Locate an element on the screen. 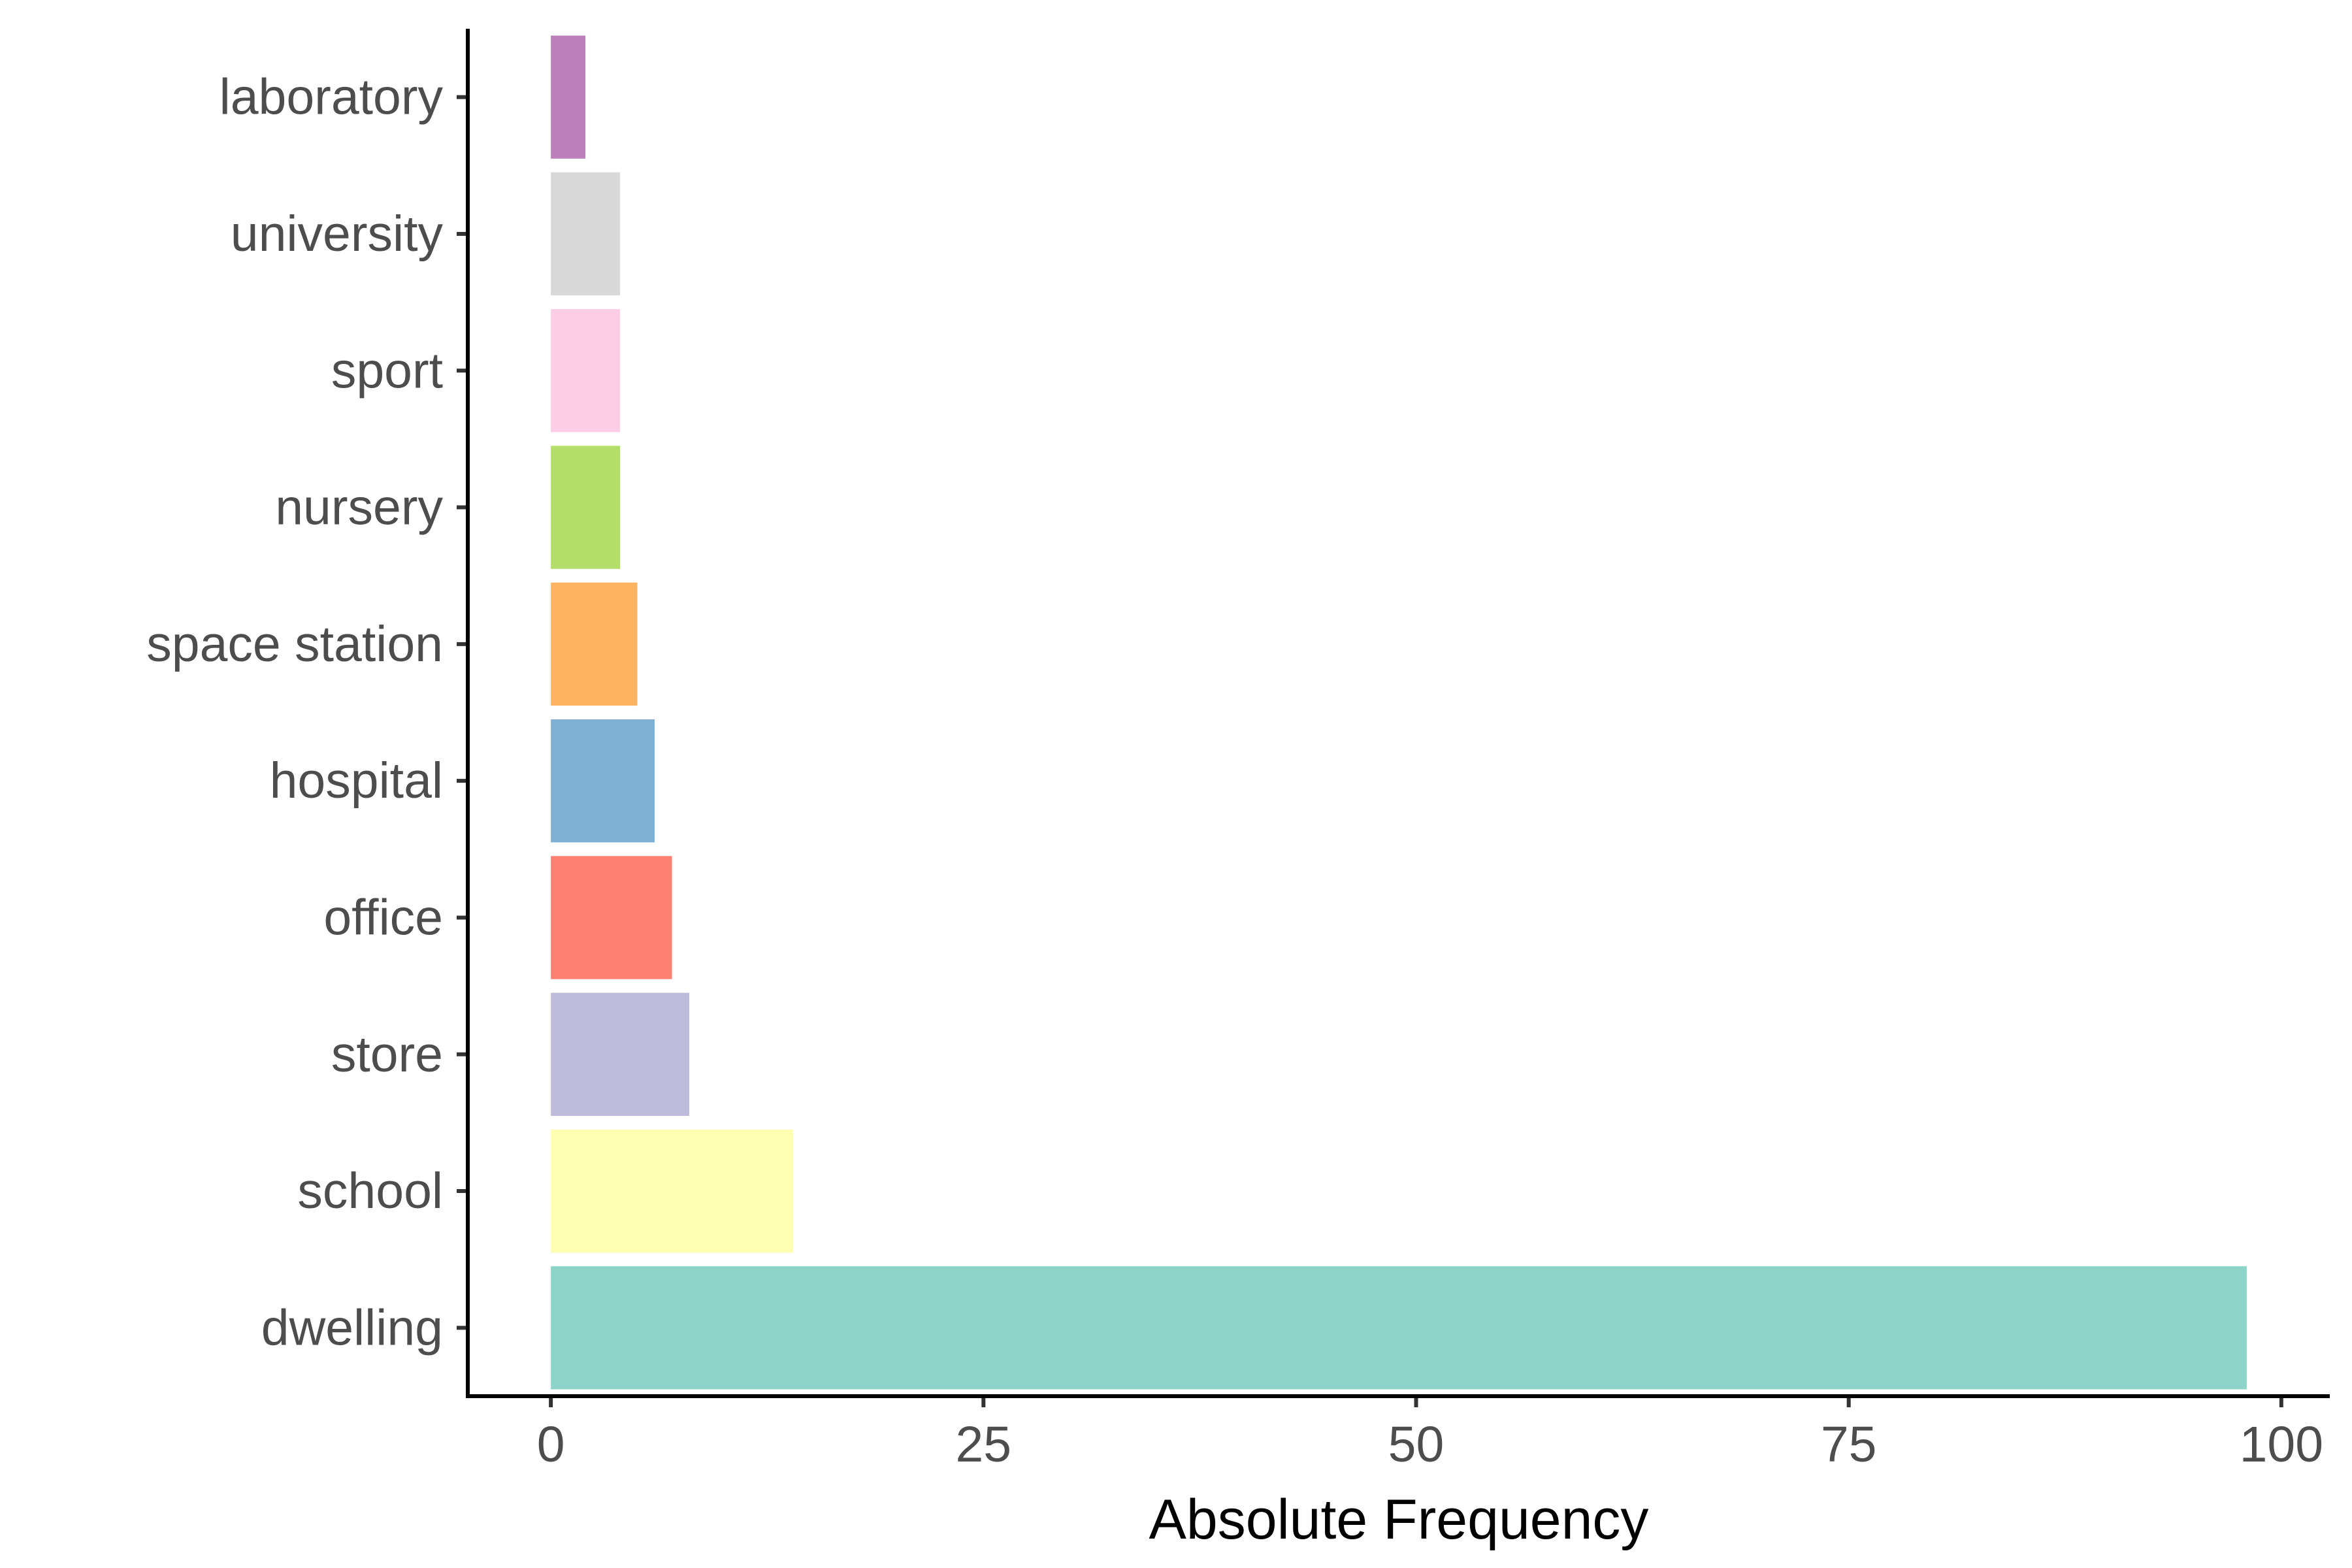 The image size is (2352, 1568). x-tick-label-50: 50 is located at coordinates (1416, 1444).